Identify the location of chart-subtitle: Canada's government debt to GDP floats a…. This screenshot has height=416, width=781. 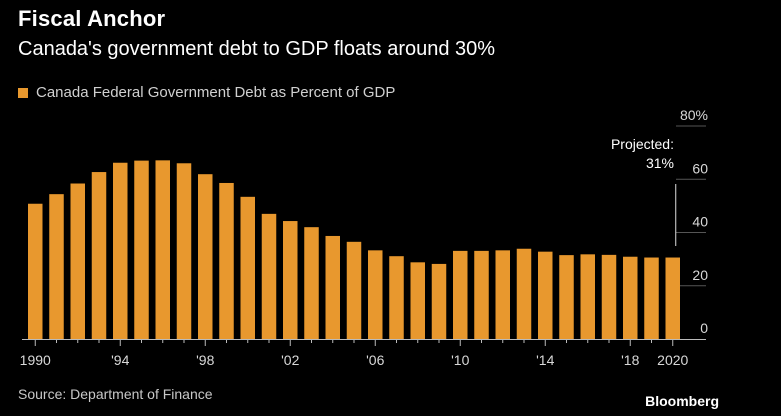
(257, 49).